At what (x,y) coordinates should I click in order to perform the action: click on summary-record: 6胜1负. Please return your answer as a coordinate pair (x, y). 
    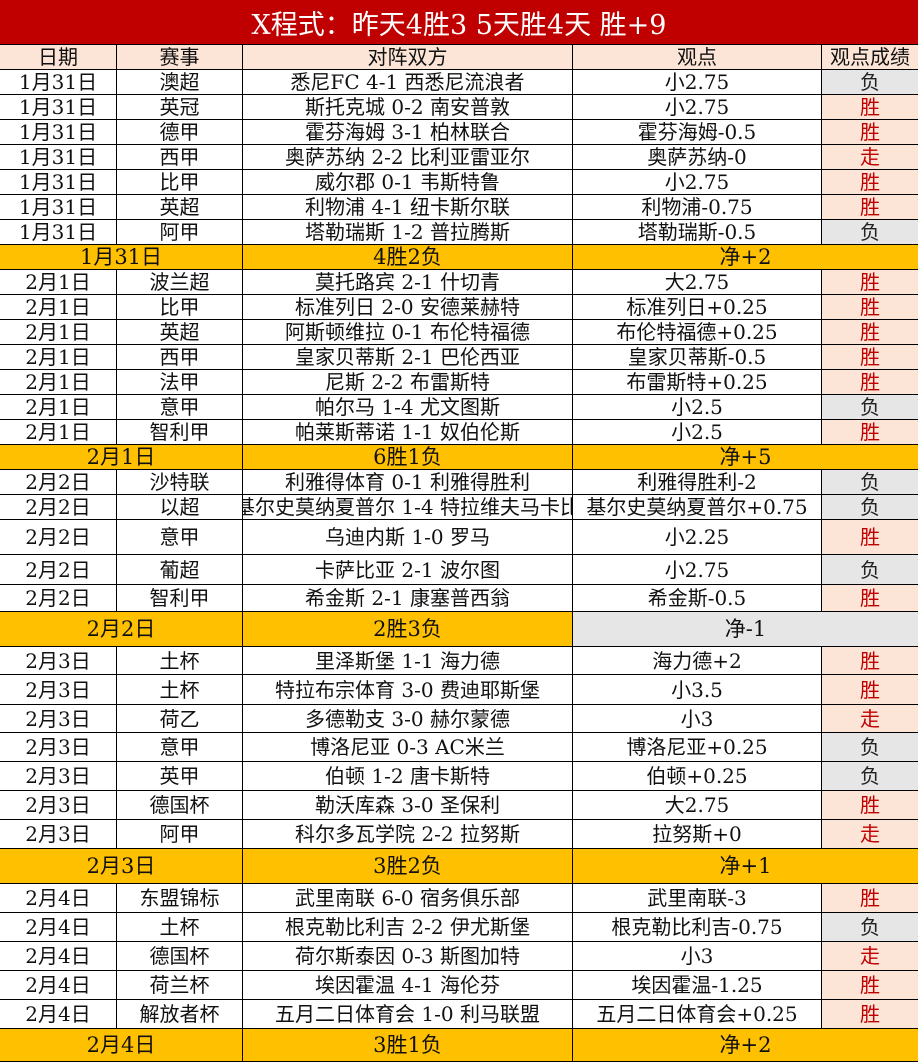
    Looking at the image, I should click on (408, 457).